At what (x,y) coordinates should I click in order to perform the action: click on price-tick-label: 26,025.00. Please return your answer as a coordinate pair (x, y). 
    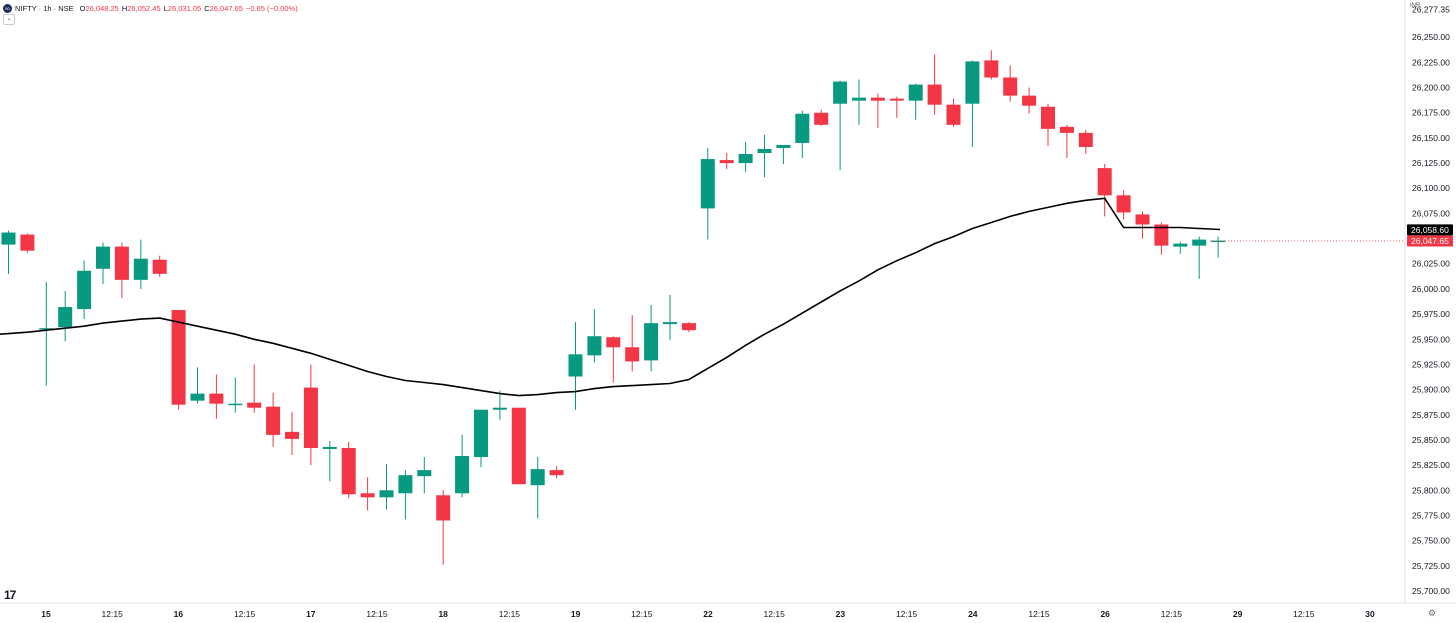
    Looking at the image, I should click on (1431, 264).